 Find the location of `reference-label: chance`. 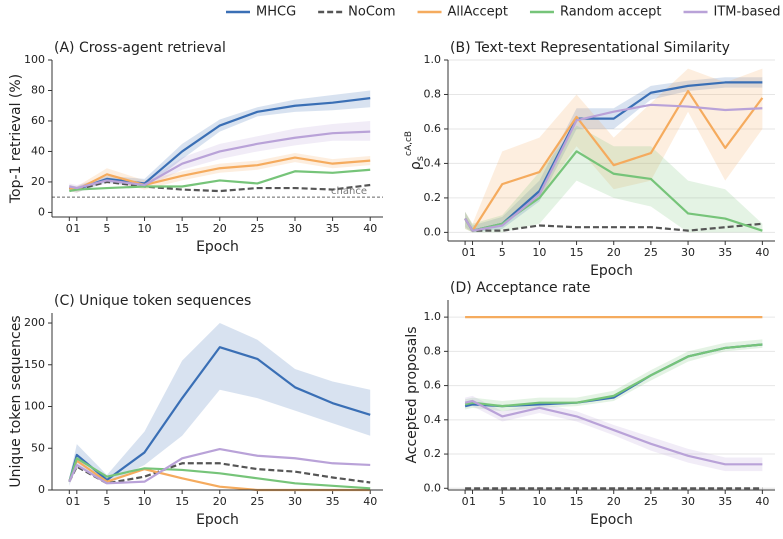

reference-label: chance is located at coordinates (349, 191).